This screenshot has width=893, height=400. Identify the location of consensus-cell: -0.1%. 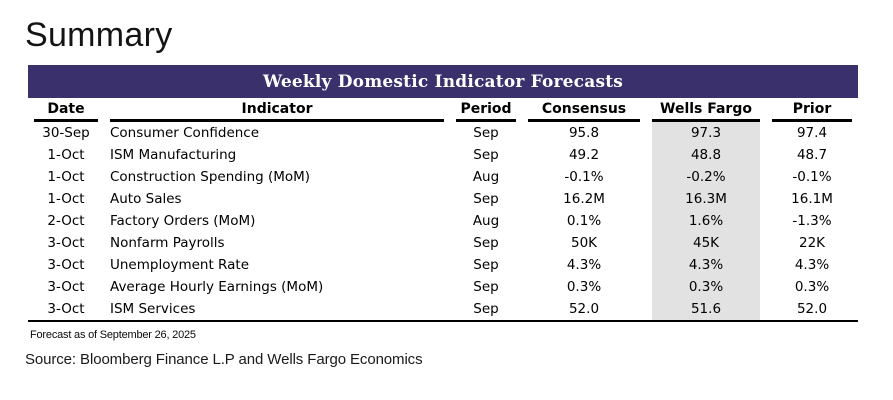
(584, 177).